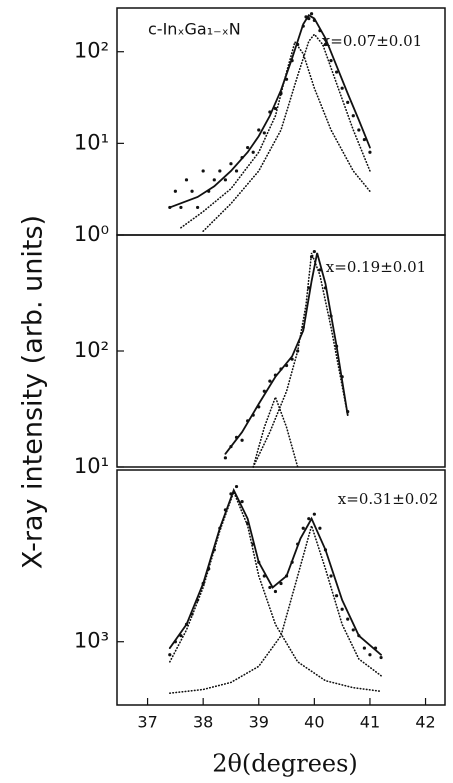 This screenshot has width=453, height=783. I want to click on y-axis-label: X-ray intensity (arb. units), so click(33, 392).